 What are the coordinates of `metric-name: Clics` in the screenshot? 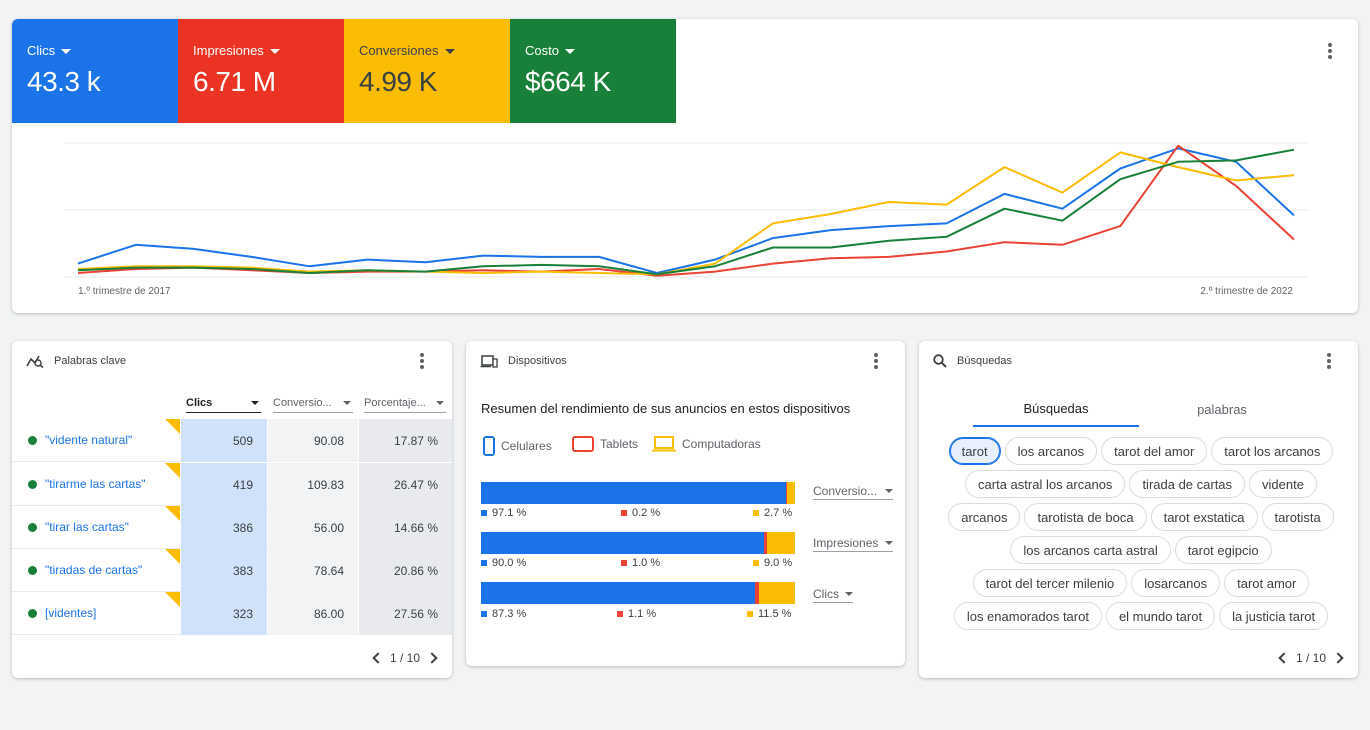 It's located at (41, 50).